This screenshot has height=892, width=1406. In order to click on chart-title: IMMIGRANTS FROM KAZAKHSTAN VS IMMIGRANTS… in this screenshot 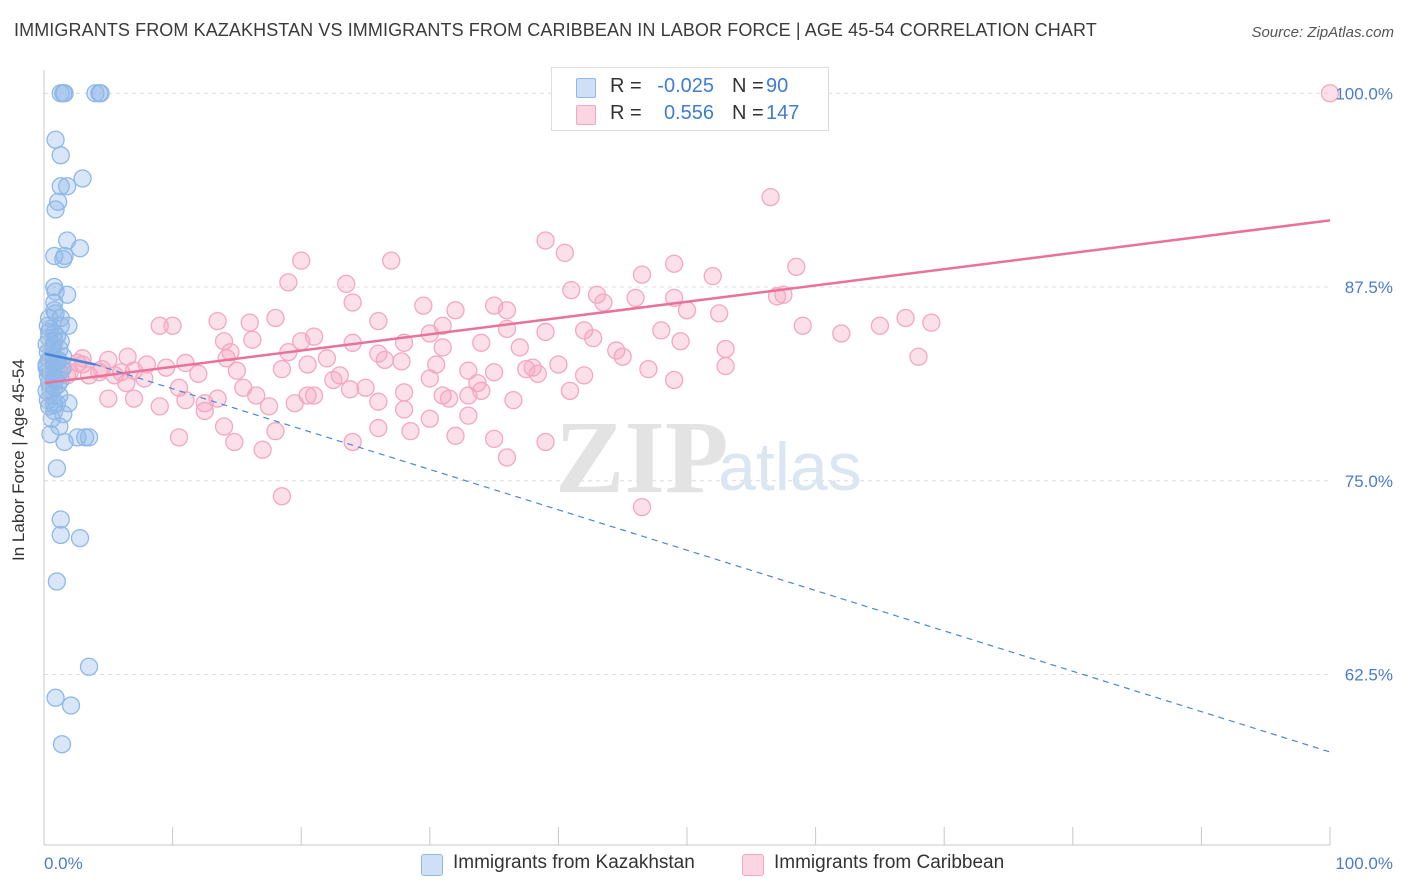, I will do `click(555, 30)`.